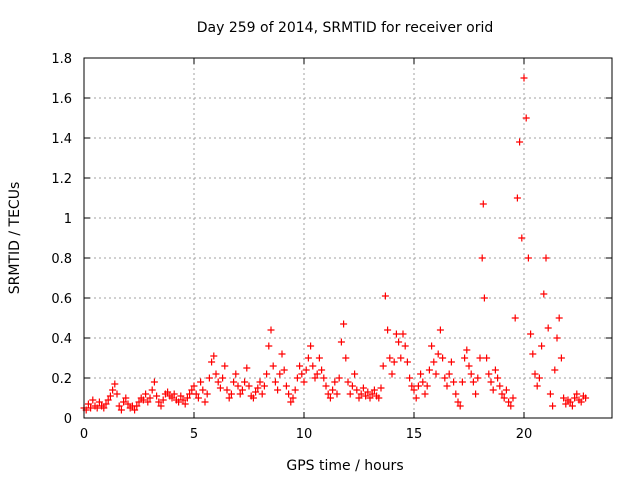 This screenshot has width=640, height=480. Describe the element at coordinates (68, 419) in the screenshot. I see `y-tick-label: 0` at that location.